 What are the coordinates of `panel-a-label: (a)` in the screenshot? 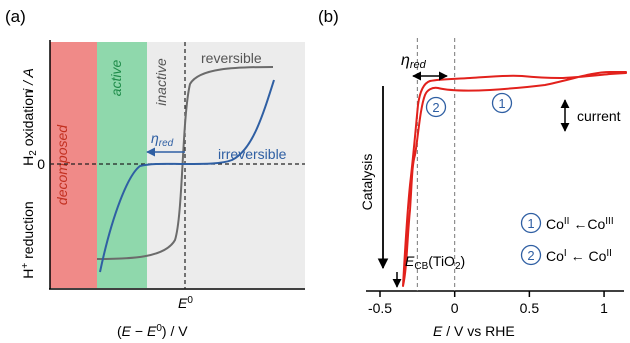 It's located at (15, 16).